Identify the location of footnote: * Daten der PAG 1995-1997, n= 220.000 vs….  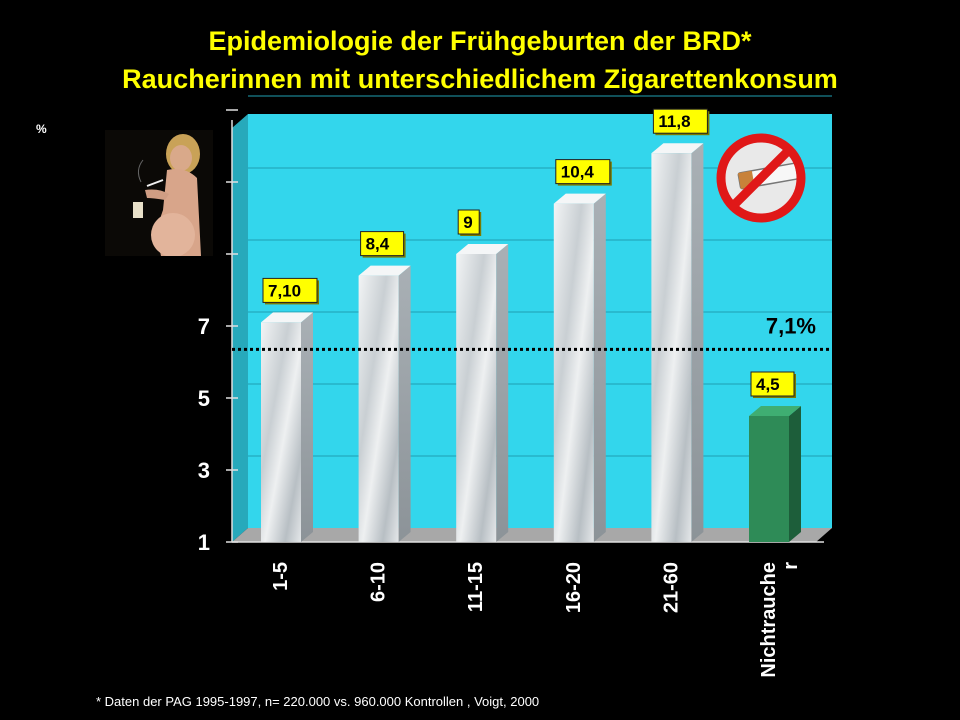
(318, 701).